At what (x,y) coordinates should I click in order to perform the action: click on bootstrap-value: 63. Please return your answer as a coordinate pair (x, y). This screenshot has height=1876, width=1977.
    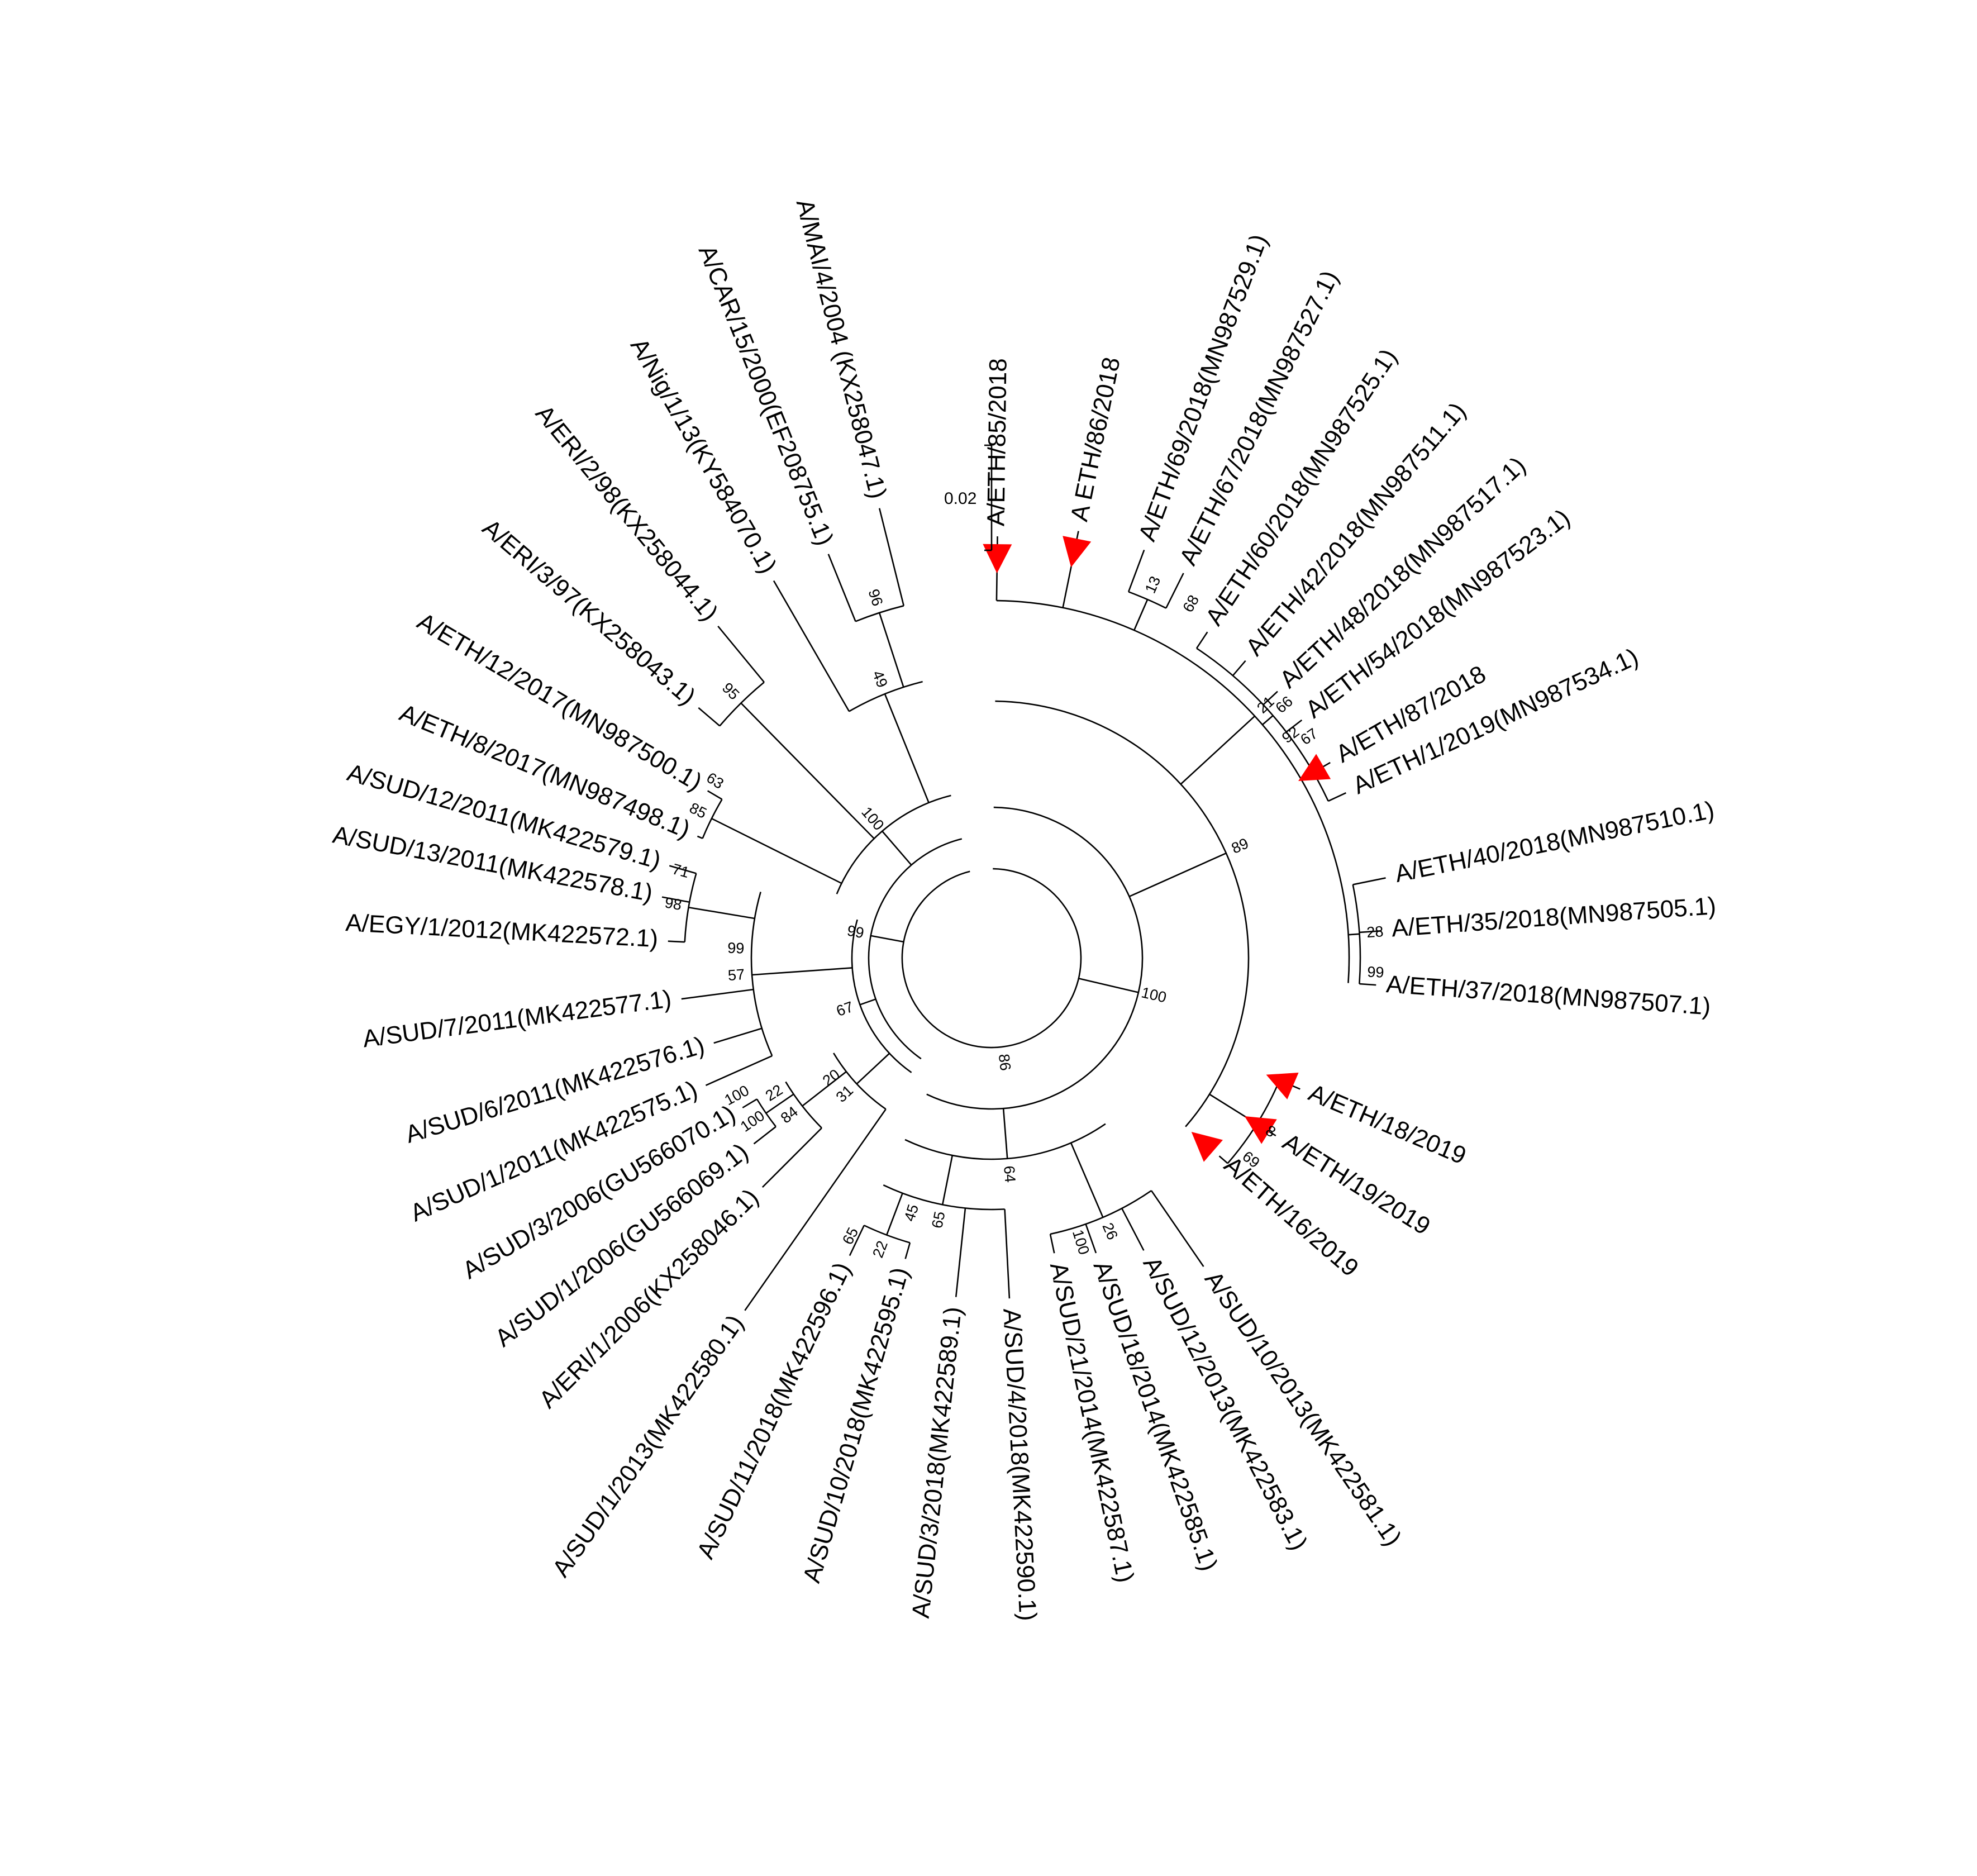
    Looking at the image, I should click on (714, 780).